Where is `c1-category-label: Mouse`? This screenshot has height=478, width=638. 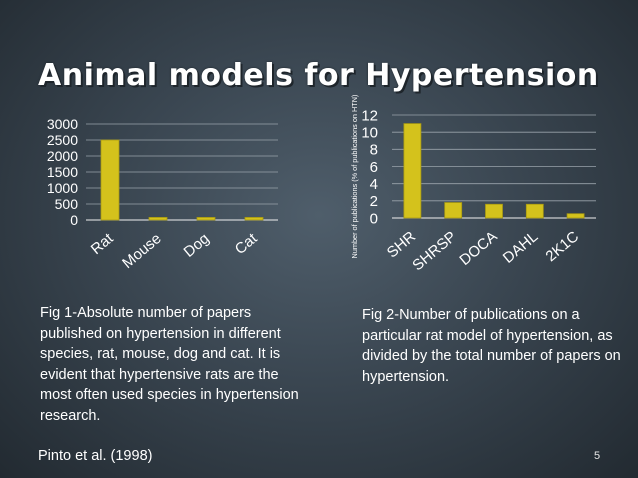 c1-category-label: Mouse is located at coordinates (141, 251).